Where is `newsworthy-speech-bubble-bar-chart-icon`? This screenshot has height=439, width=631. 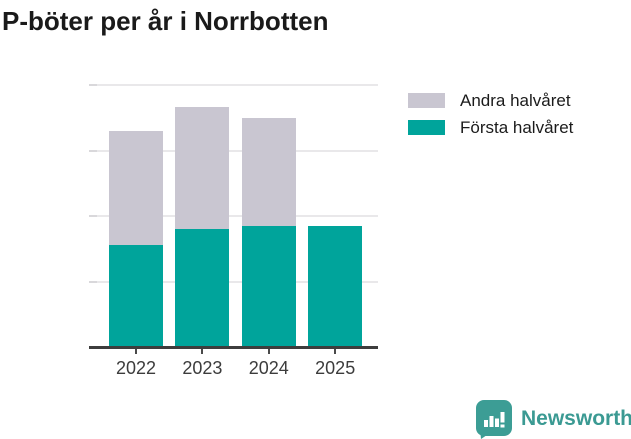
newsworthy-speech-bubble-bar-chart-icon is located at coordinates (494, 419).